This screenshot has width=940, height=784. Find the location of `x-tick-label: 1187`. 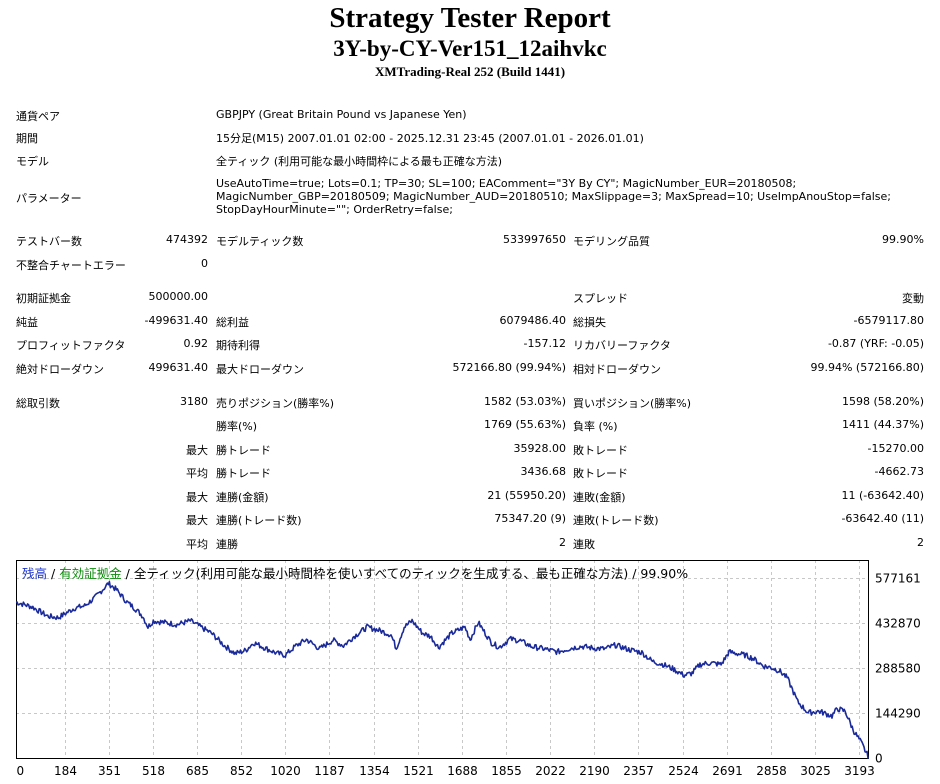

x-tick-label: 1187 is located at coordinates (329, 771).